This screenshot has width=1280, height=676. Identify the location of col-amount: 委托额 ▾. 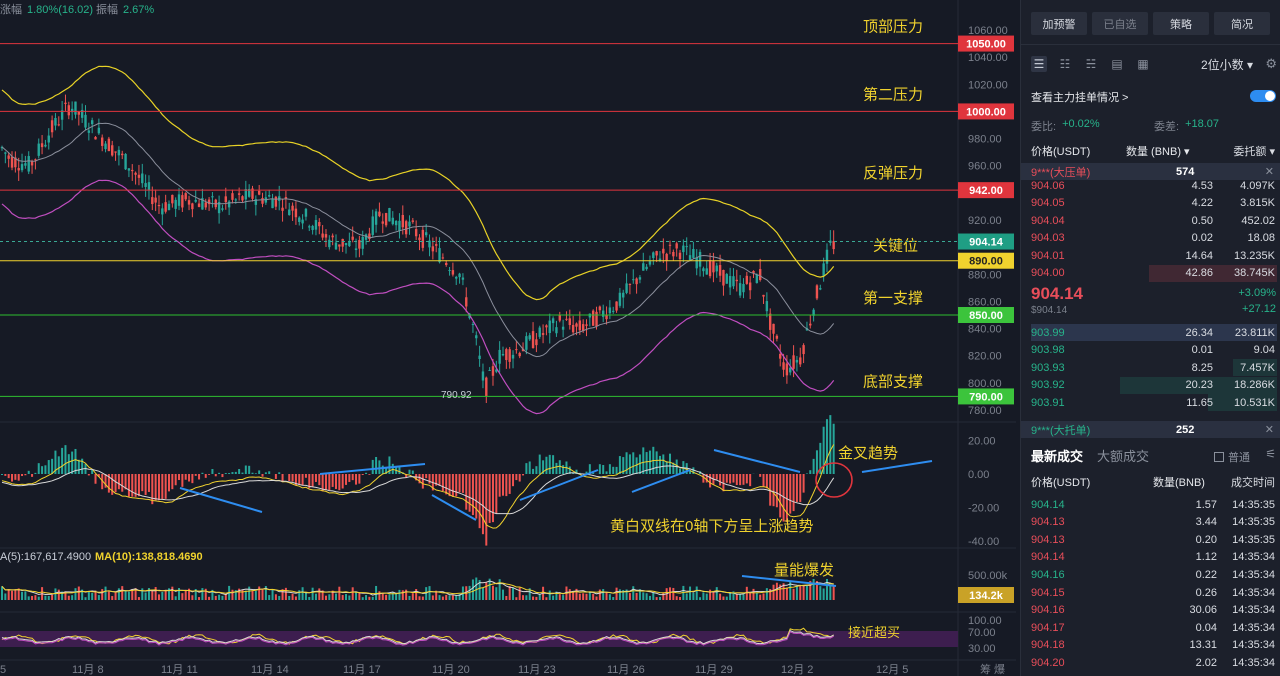
(1254, 151).